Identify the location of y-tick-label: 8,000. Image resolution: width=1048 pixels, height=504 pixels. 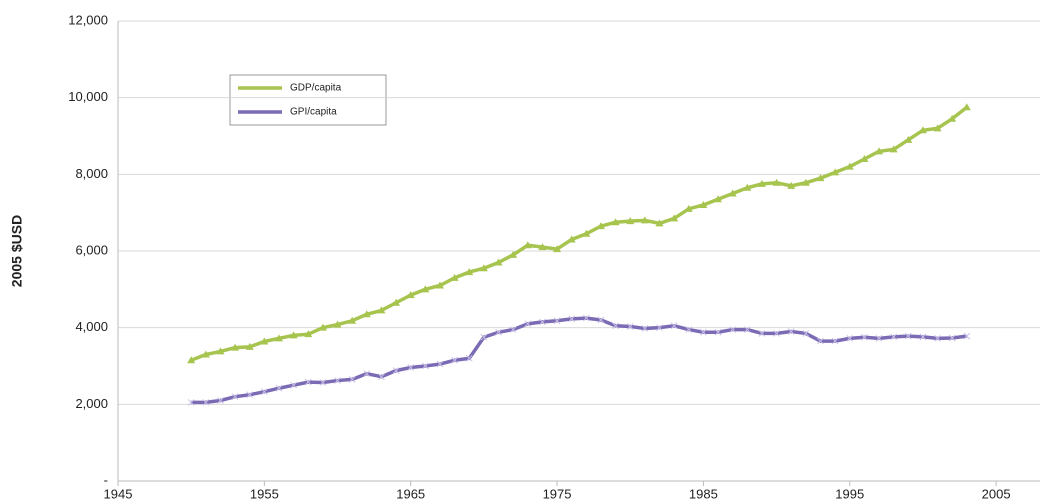
(91, 173).